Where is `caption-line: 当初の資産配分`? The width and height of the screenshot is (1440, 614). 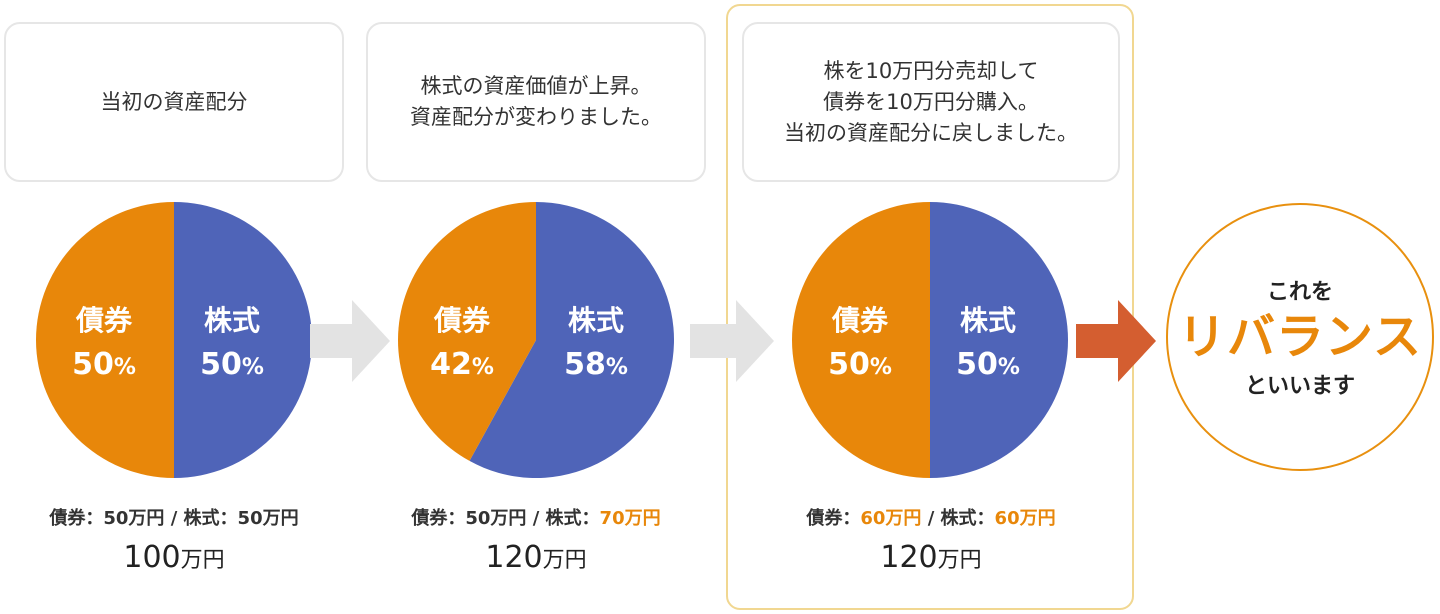
caption-line: 当初の資産配分 is located at coordinates (174, 101).